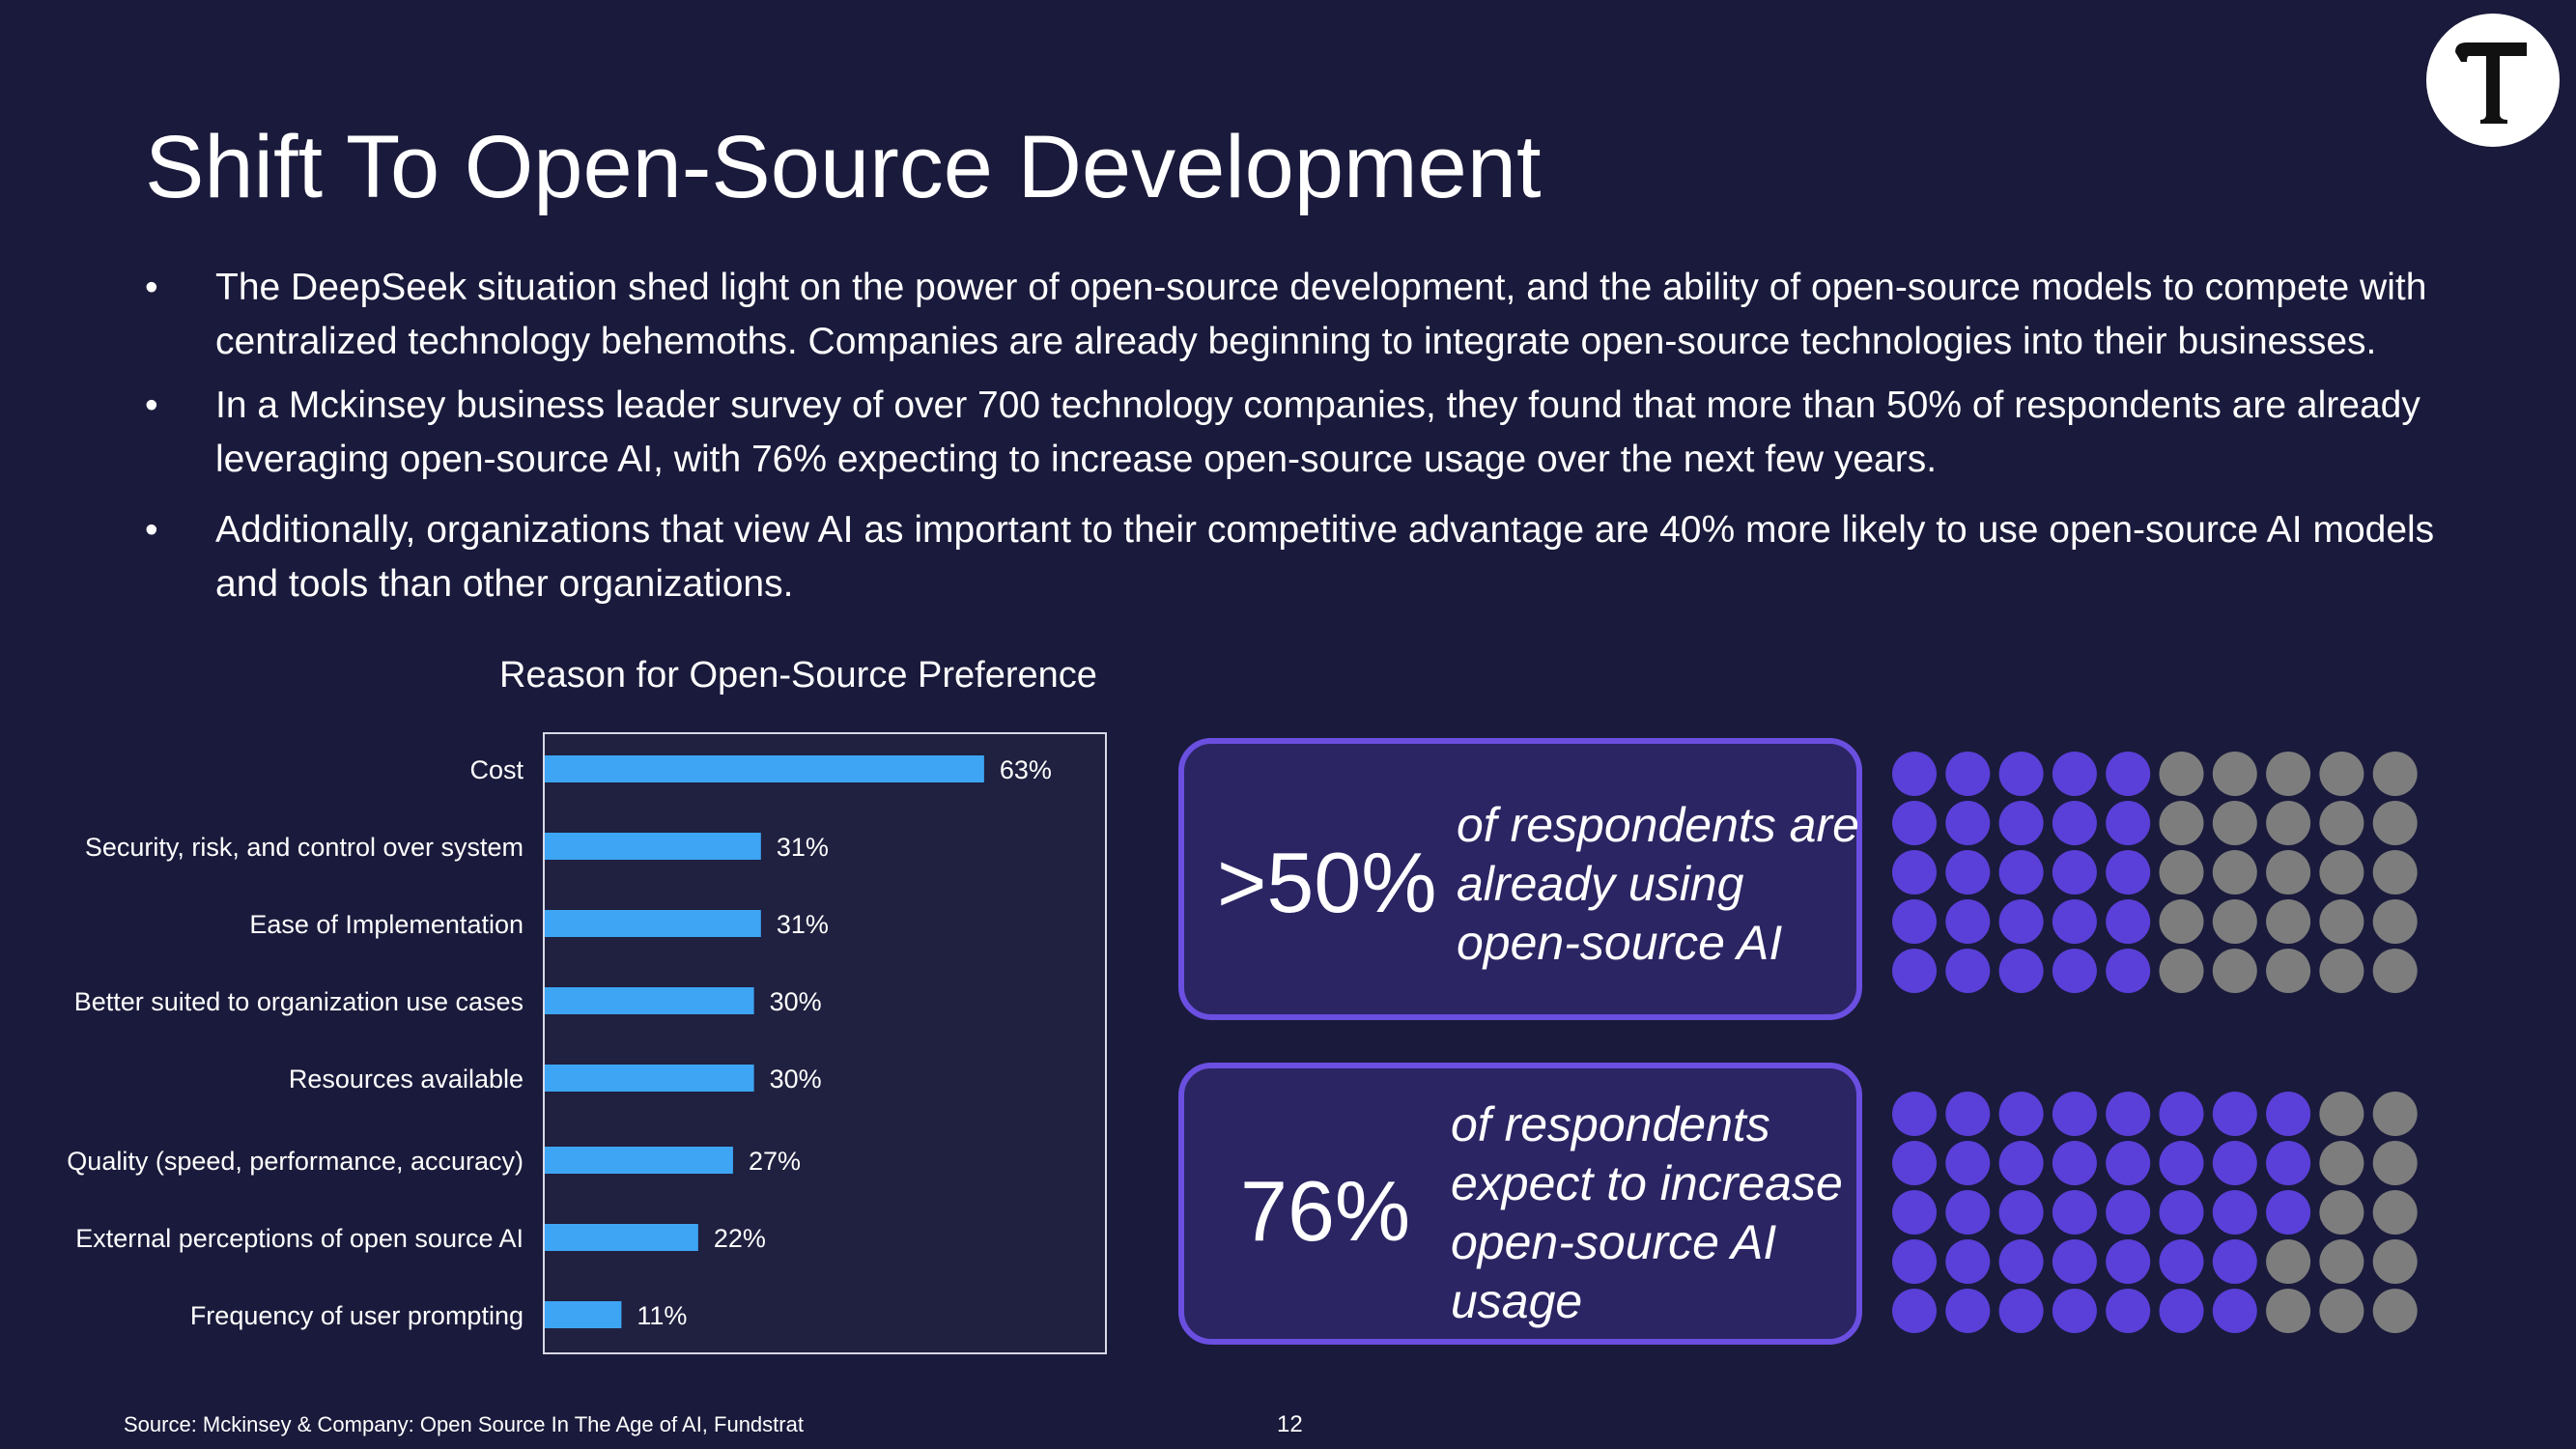 This screenshot has height=1449, width=2576. Describe the element at coordinates (843, 167) in the screenshot. I see `page-title: Shift To Open-Source Development` at that location.